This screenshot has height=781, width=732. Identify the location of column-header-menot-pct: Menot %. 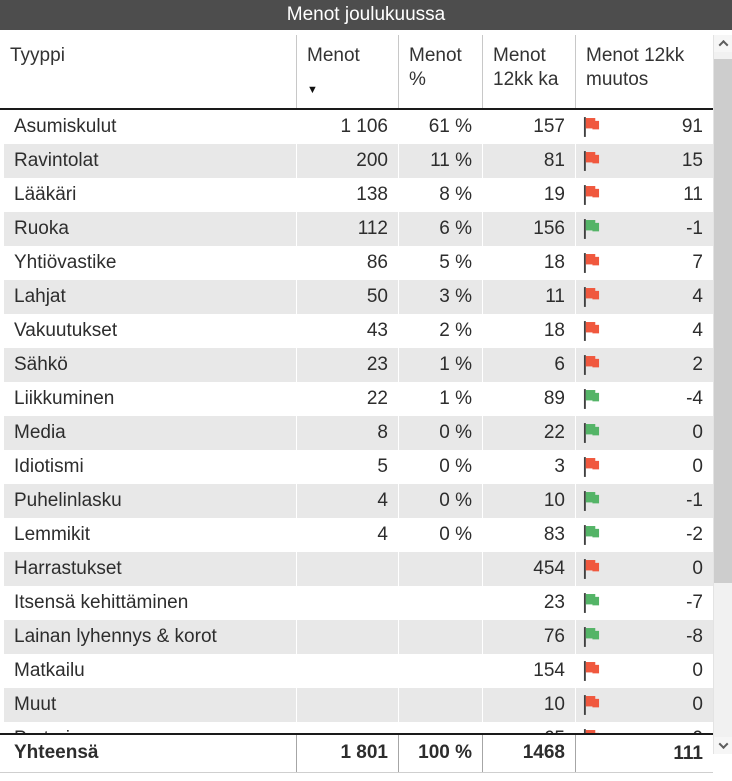
(440, 71).